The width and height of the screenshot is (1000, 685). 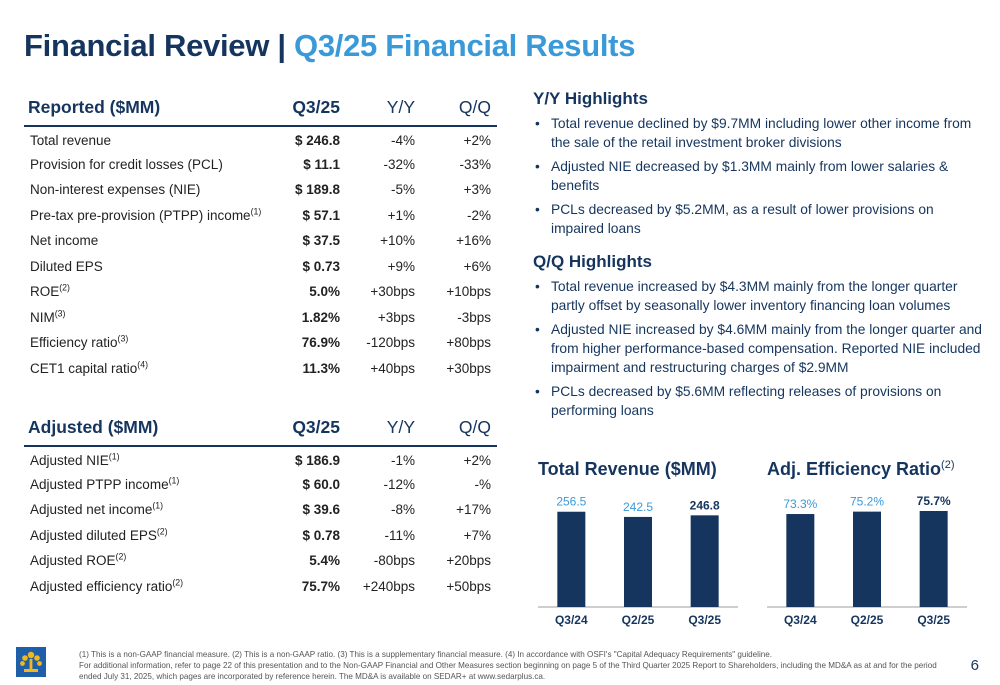 I want to click on total-revenue-chart-category-label: Q3/24, so click(x=571, y=620).